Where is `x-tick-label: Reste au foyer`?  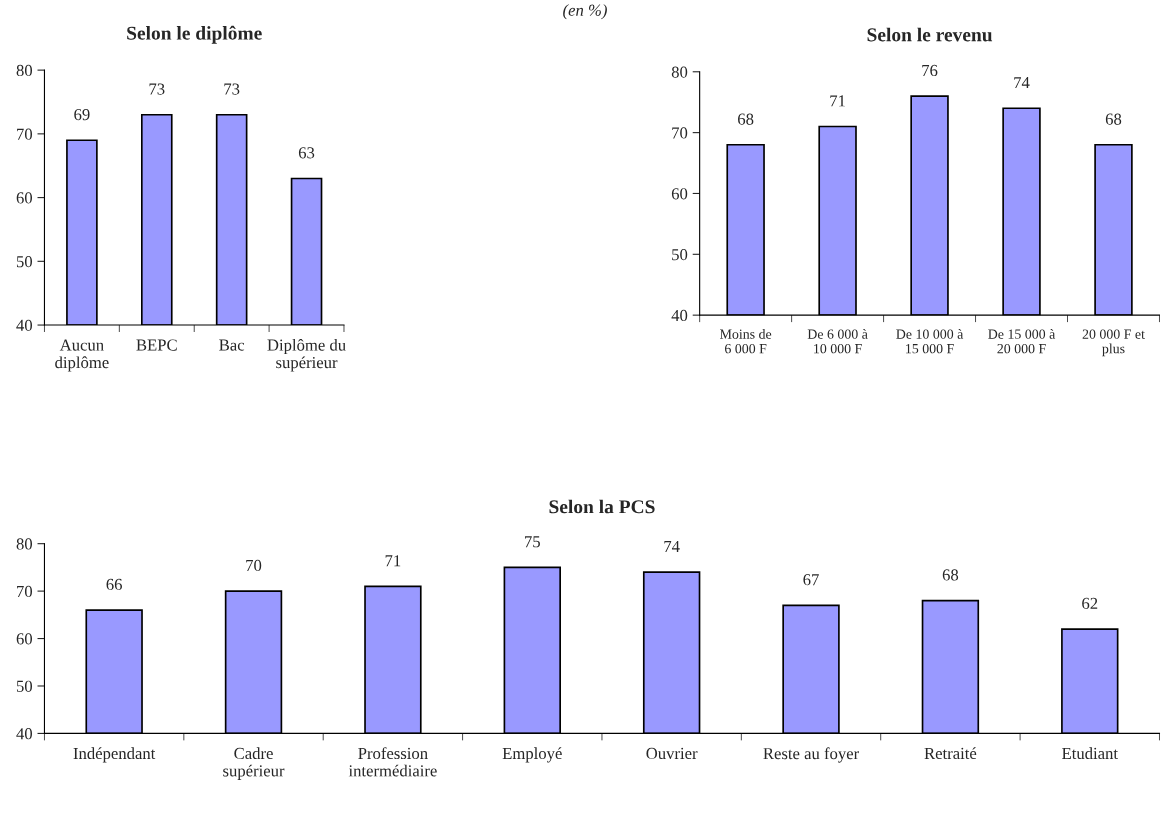
x-tick-label: Reste au foyer is located at coordinates (811, 755).